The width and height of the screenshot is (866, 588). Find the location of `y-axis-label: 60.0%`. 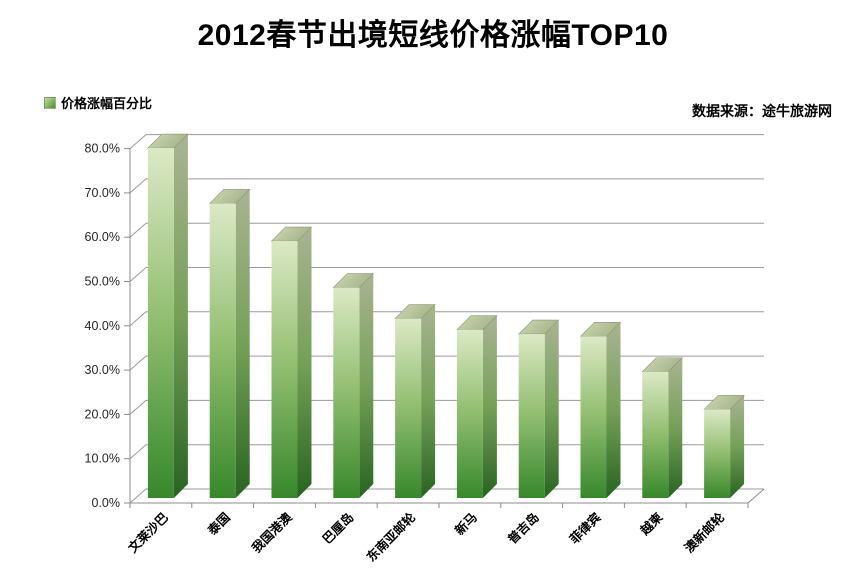

y-axis-label: 60.0% is located at coordinates (102, 237).